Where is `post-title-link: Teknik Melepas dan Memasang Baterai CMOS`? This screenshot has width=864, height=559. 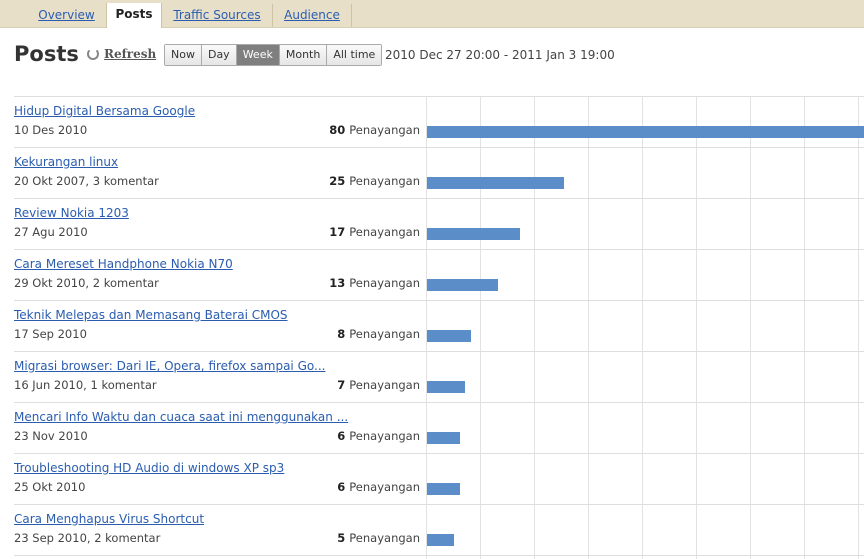 post-title-link: Teknik Melepas dan Memasang Baterai CMOS is located at coordinates (151, 315).